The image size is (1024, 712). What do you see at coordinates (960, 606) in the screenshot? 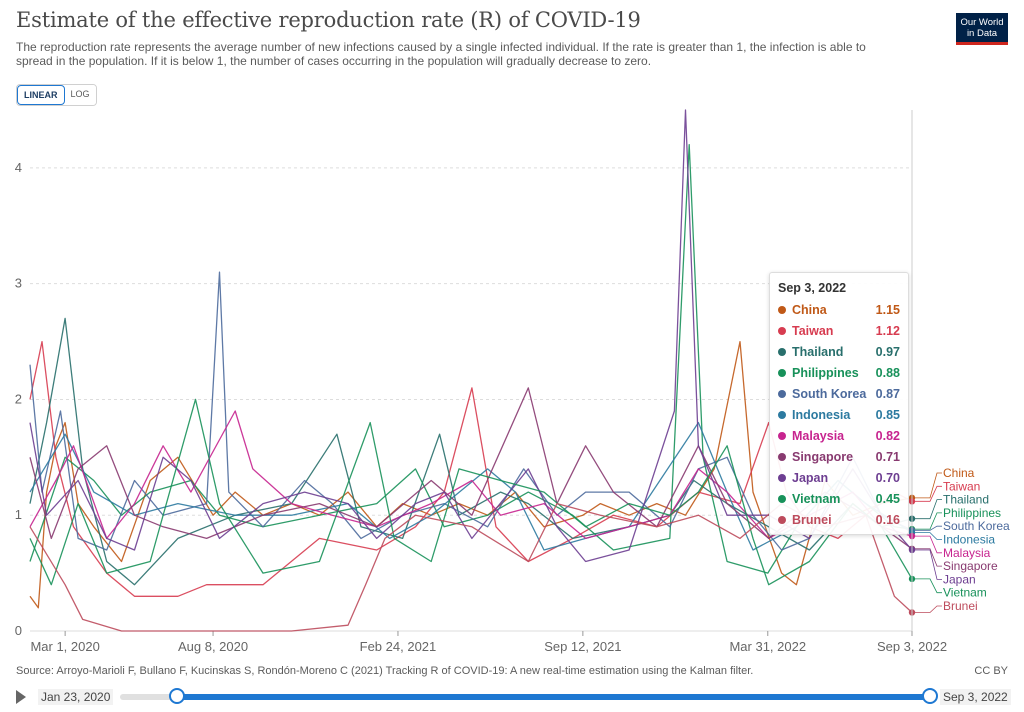
I see `legend-label: Brunei` at bounding box center [960, 606].